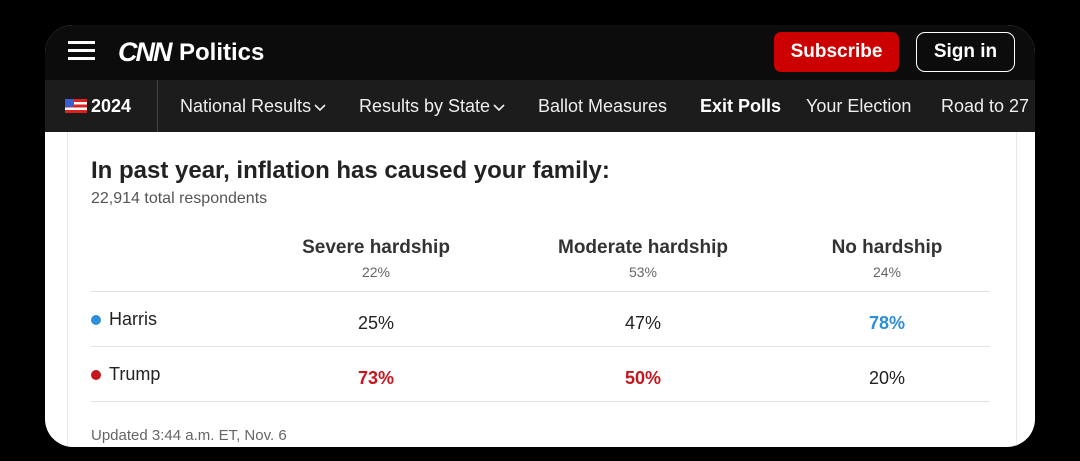  Describe the element at coordinates (887, 378) in the screenshot. I see `cell: 20%` at that location.